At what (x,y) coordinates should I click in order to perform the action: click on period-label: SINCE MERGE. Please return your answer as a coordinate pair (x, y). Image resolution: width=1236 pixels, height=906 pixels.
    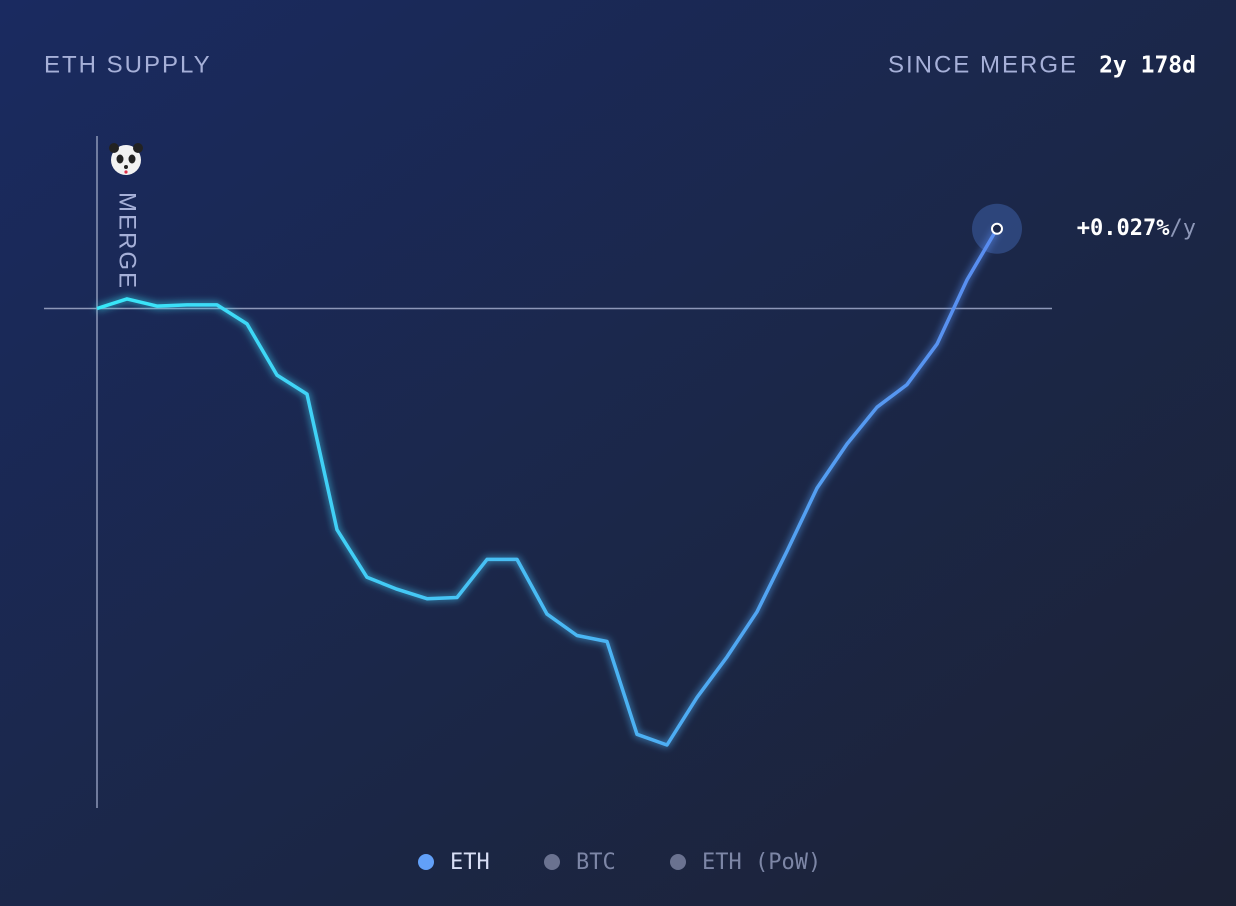
    Looking at the image, I should click on (983, 64).